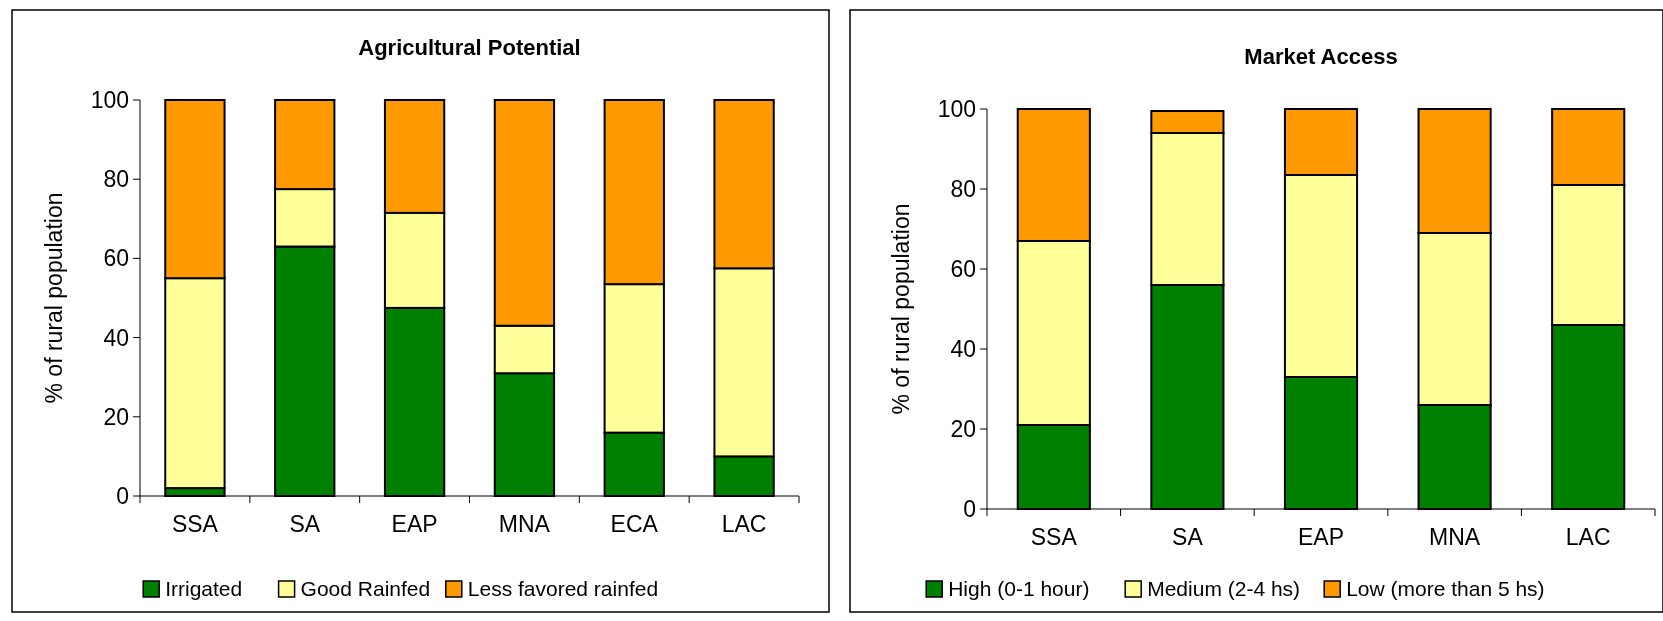  Describe the element at coordinates (634, 524) in the screenshot. I see `x-tick-label: ECA` at that location.